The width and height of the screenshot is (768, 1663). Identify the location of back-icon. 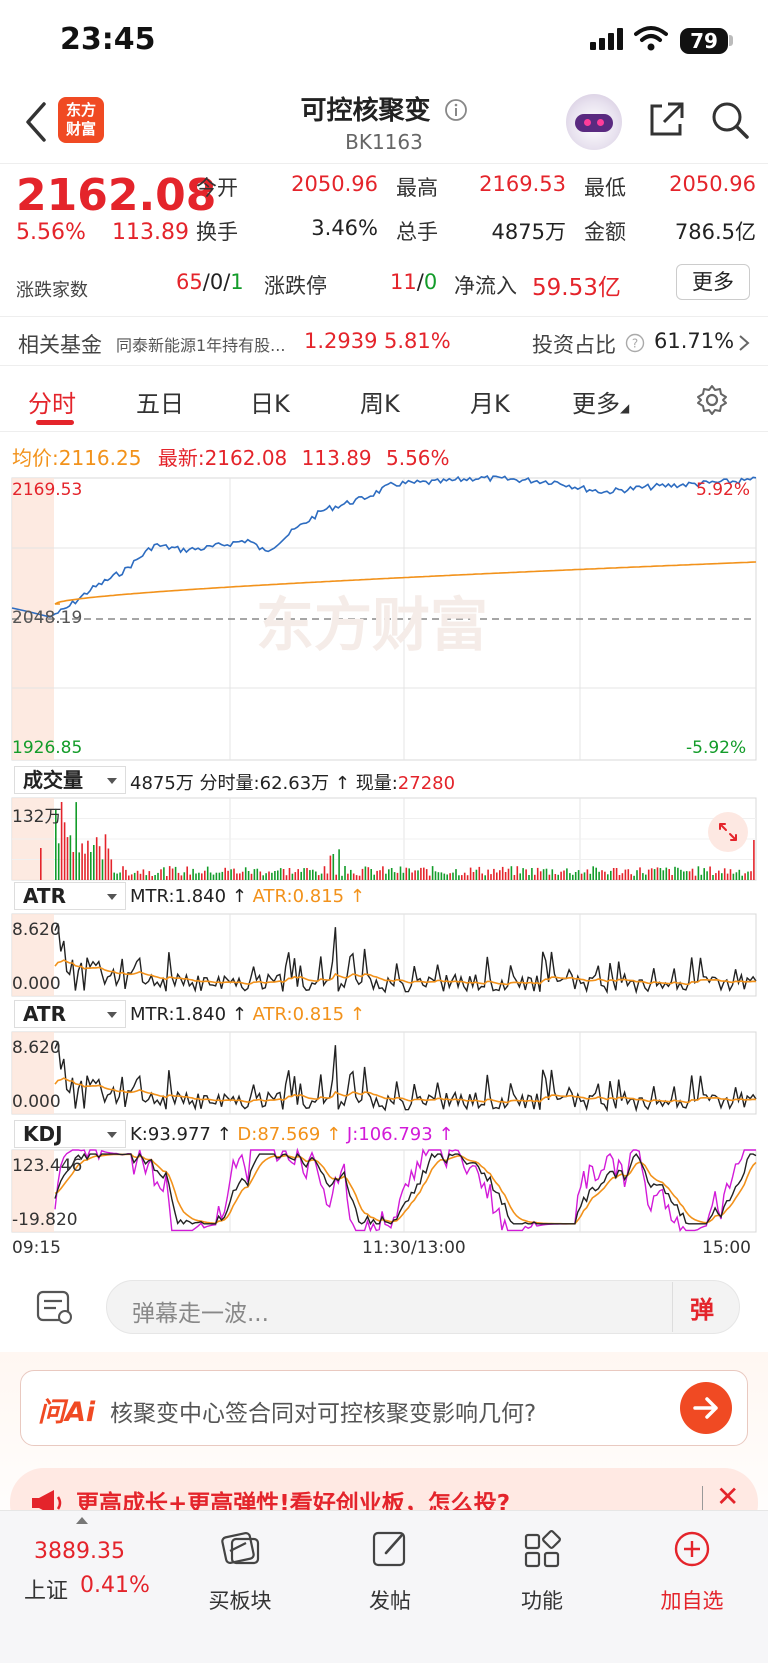
(36, 122).